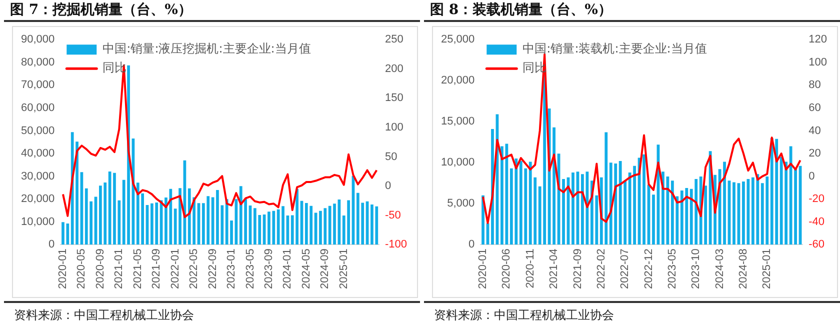 The height and width of the screenshot is (326, 840). Describe the element at coordinates (816, 222) in the screenshot. I see `y2-tick-label: -40` at that location.